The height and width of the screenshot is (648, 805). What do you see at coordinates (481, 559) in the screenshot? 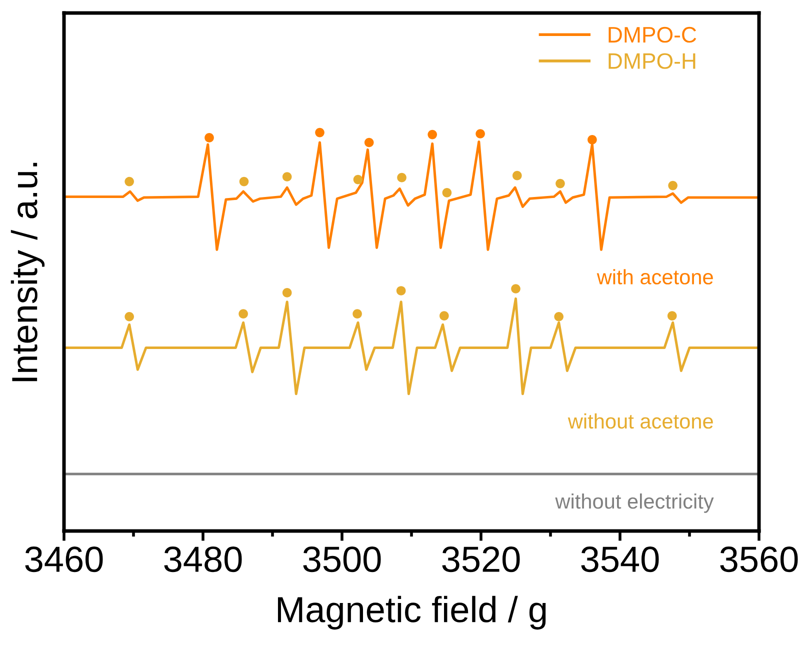
I see `x-tick-label: 3520` at bounding box center [481, 559].